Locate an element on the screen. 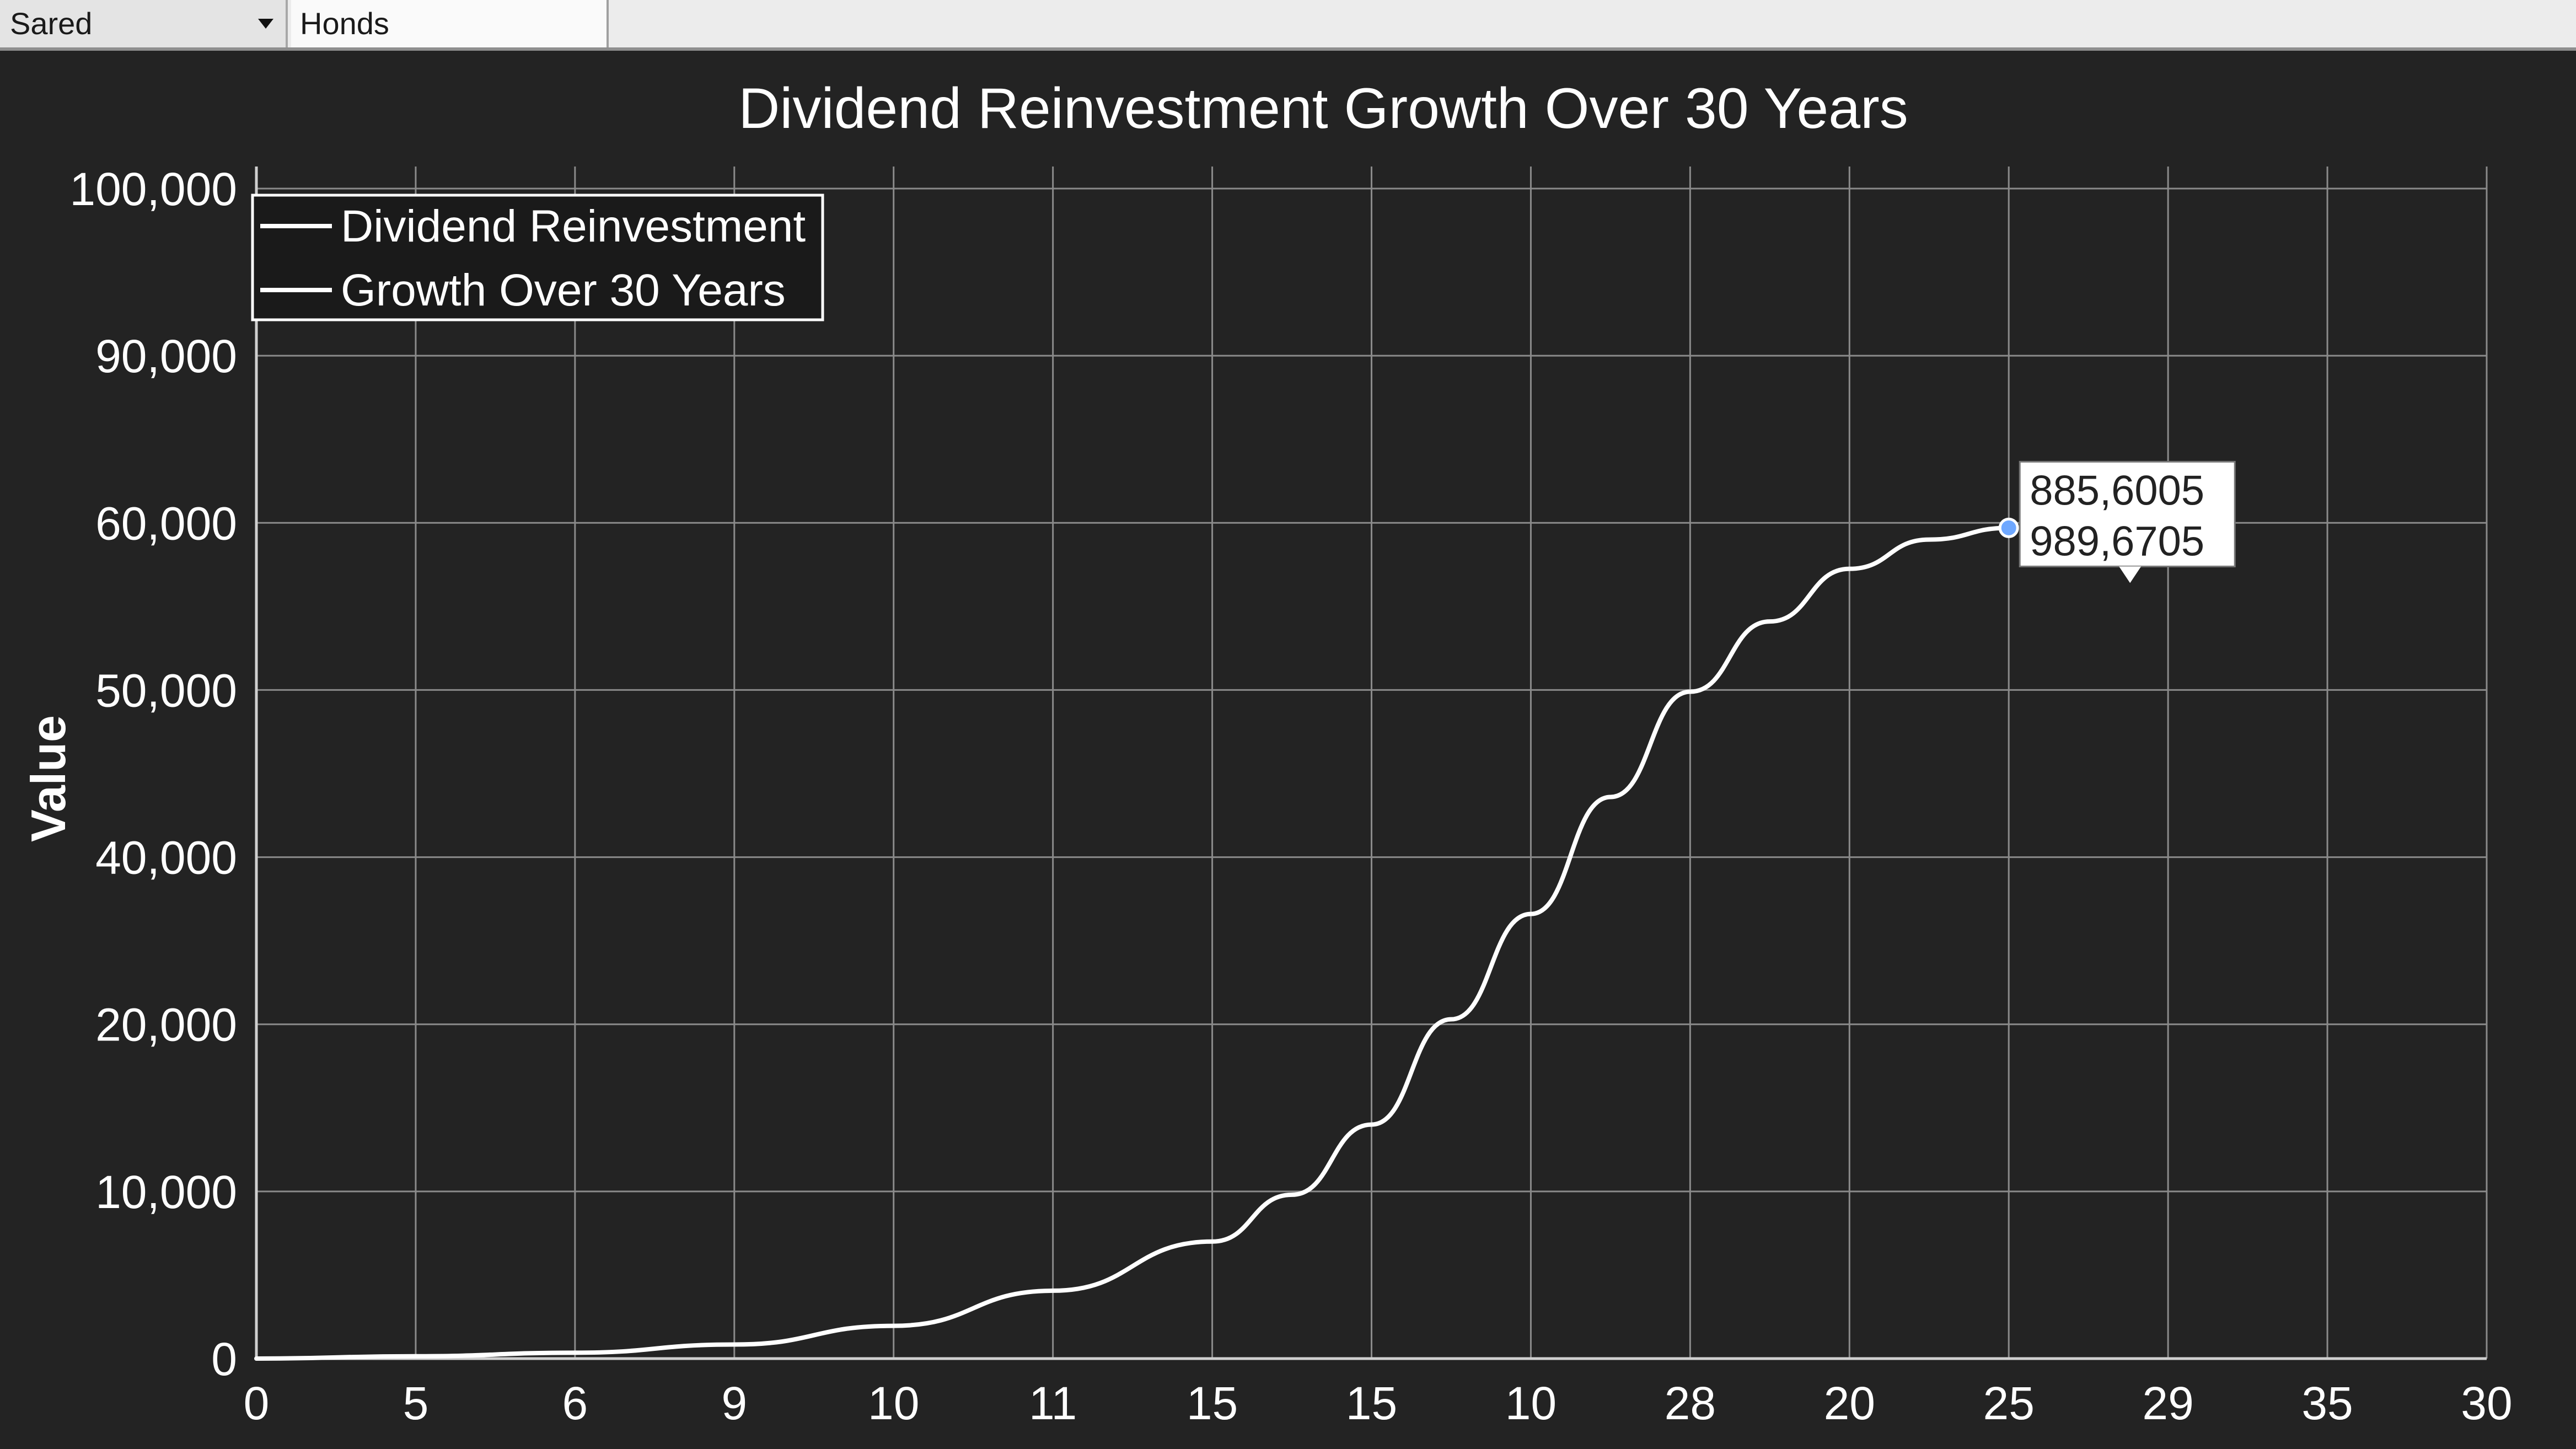  tooltip-pointer is located at coordinates (2130, 574).